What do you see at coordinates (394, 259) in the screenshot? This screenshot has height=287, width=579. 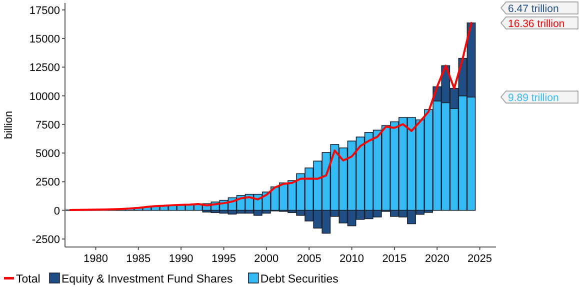 I see `x-tick-label: 2015` at bounding box center [394, 259].